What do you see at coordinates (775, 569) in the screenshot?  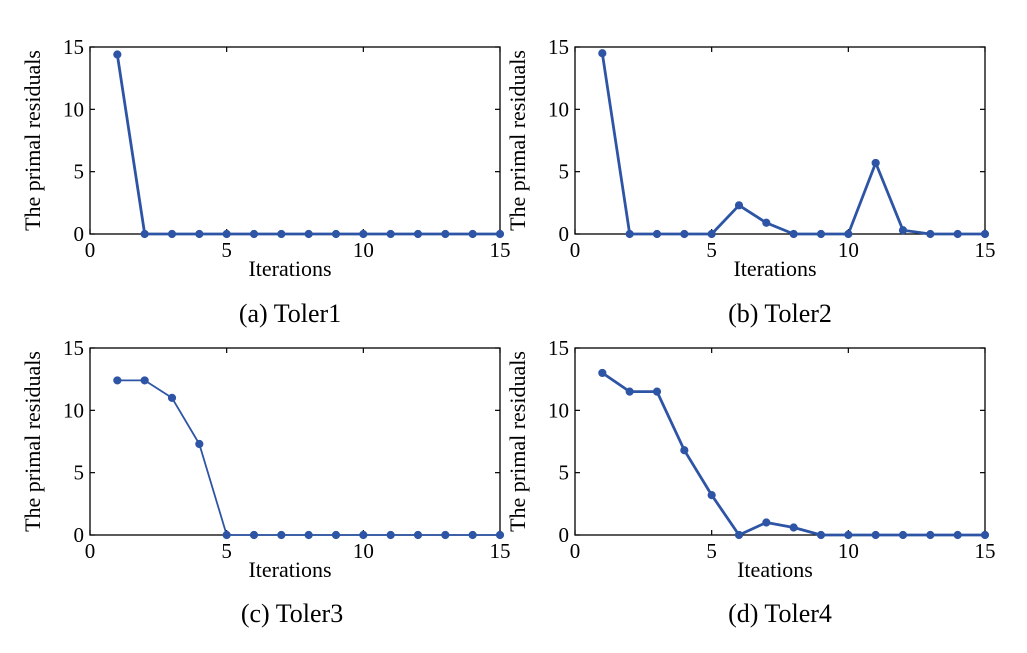 I see `x-axis-label: Iteations` at bounding box center [775, 569].